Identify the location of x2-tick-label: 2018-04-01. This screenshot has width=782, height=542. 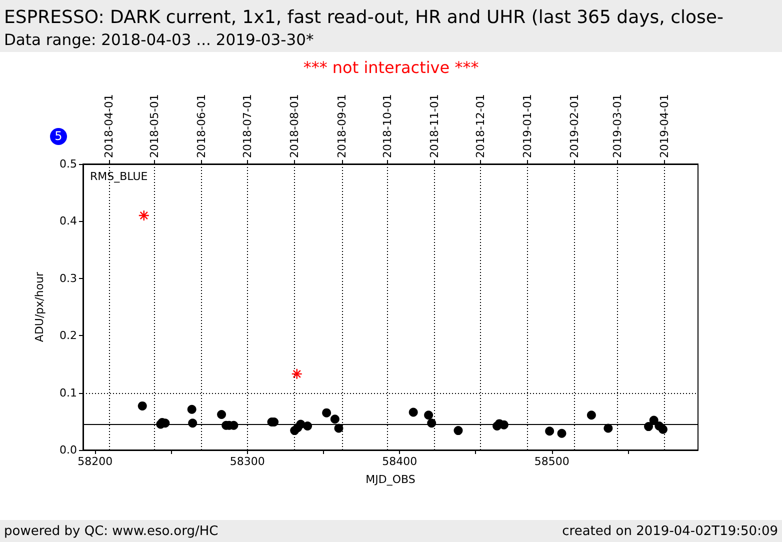
(109, 126).